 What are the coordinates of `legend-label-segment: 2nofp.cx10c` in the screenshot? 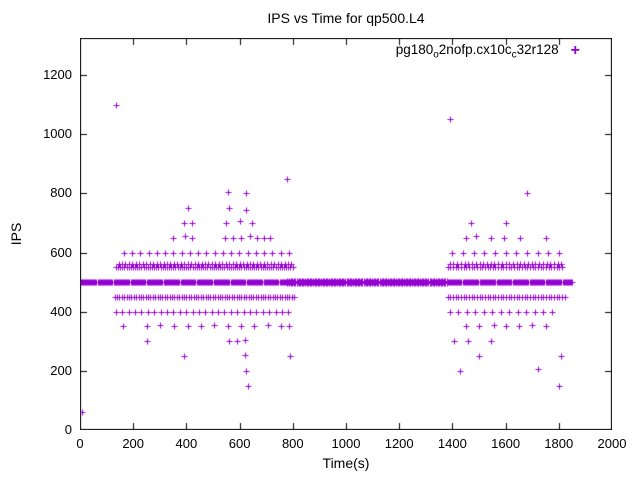 It's located at (475, 49).